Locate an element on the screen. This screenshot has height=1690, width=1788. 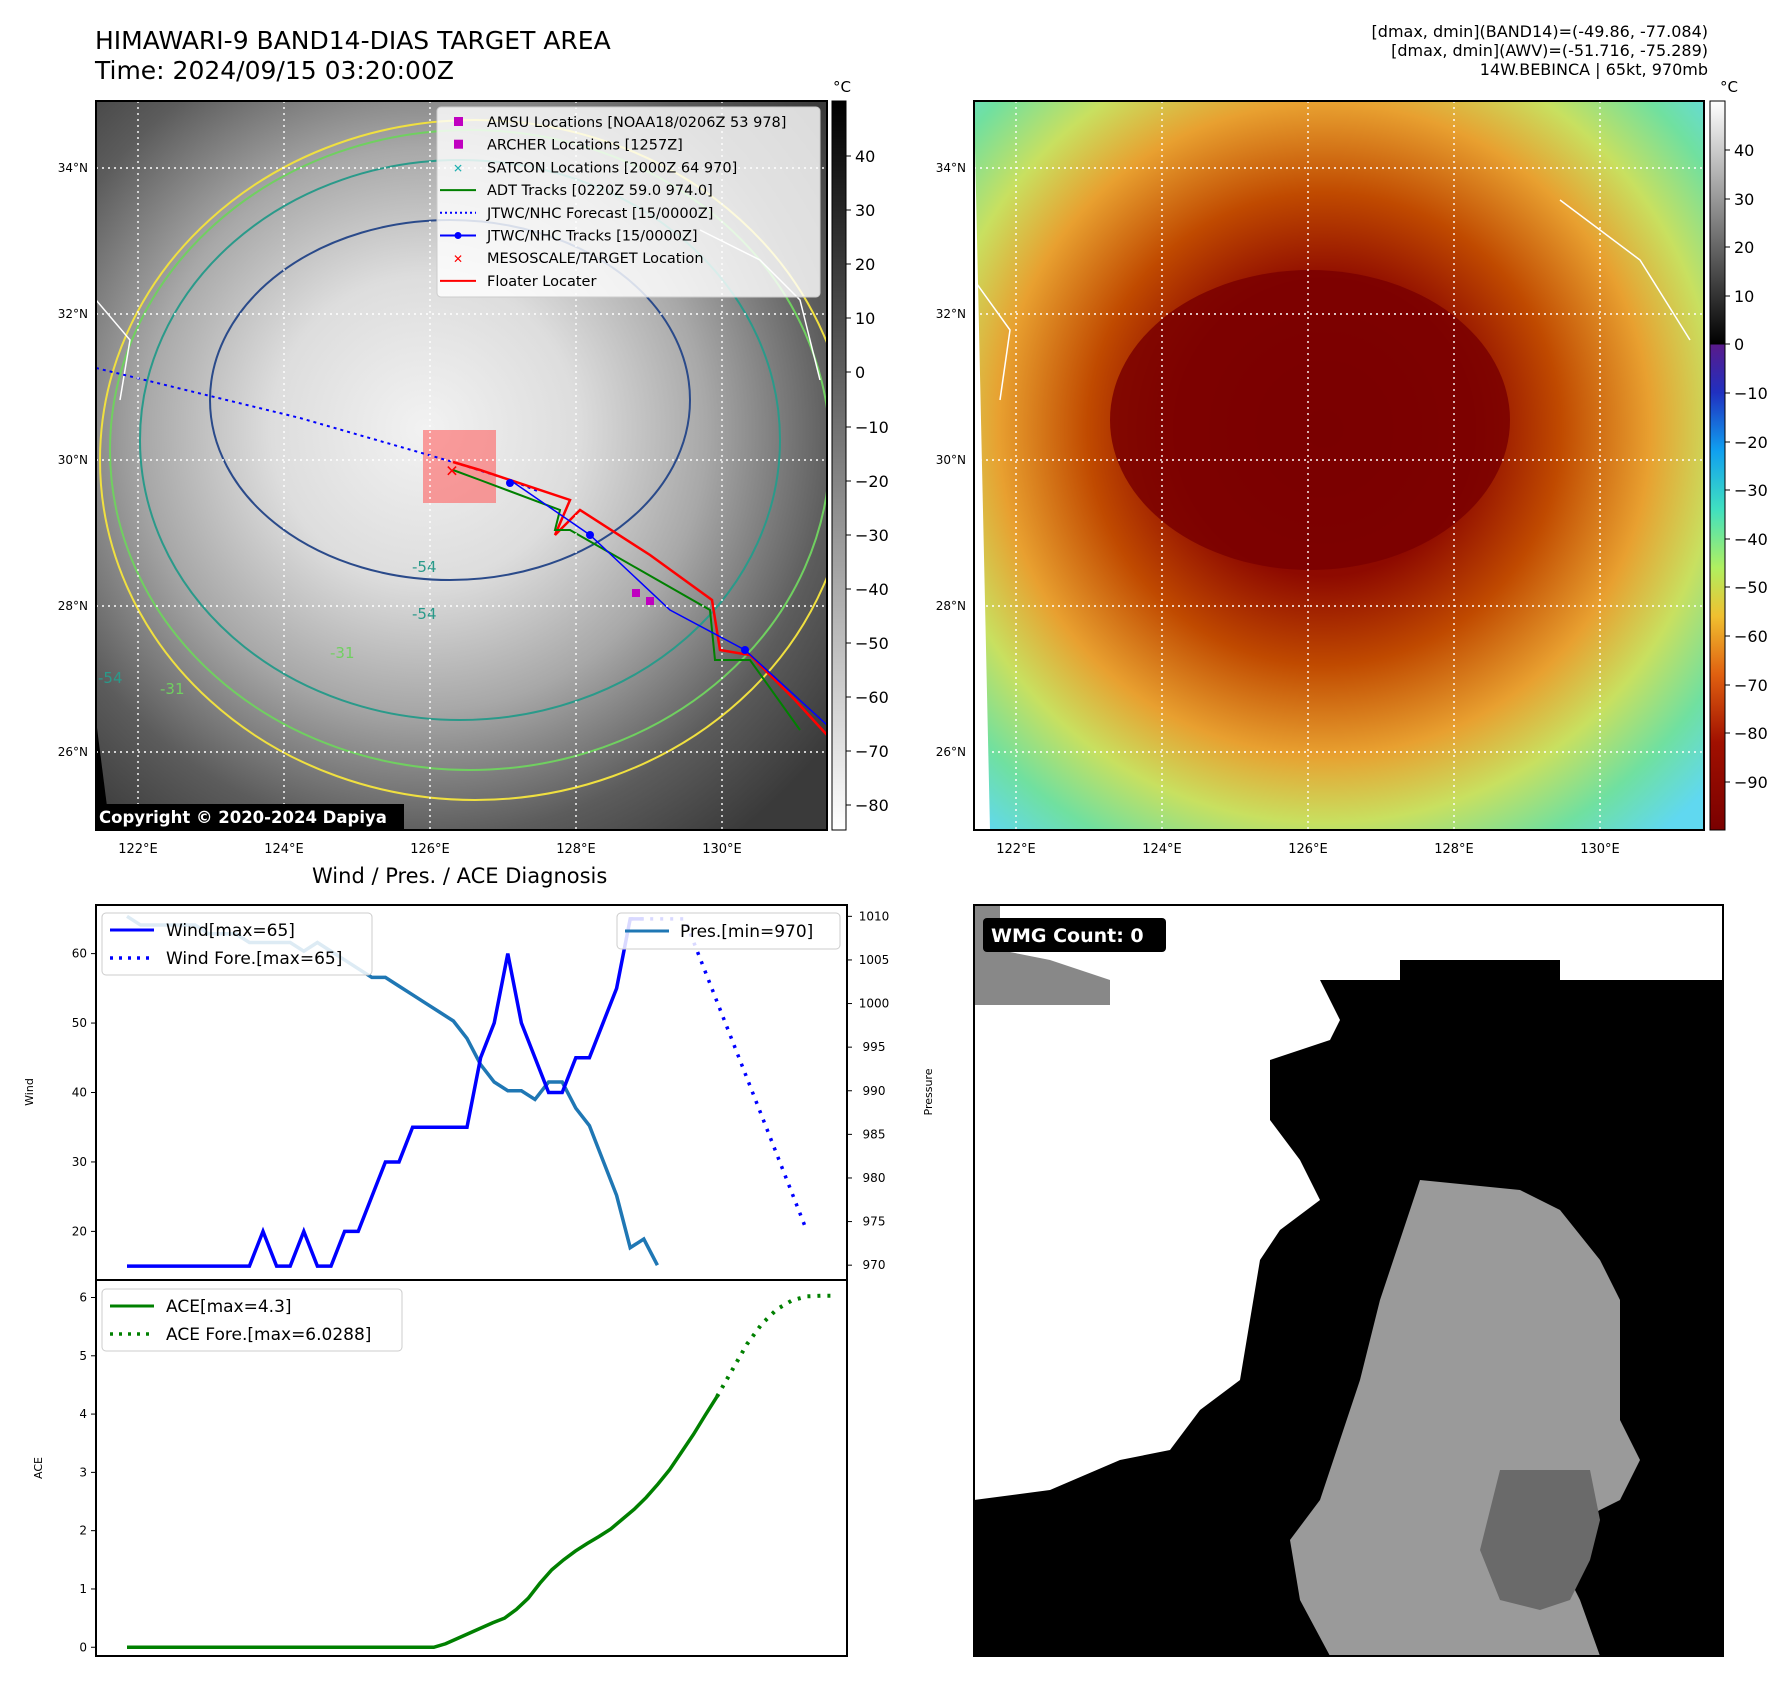
ace-forecast-legend-label: ACE Fore.[max=6.0288] is located at coordinates (268, 1335).